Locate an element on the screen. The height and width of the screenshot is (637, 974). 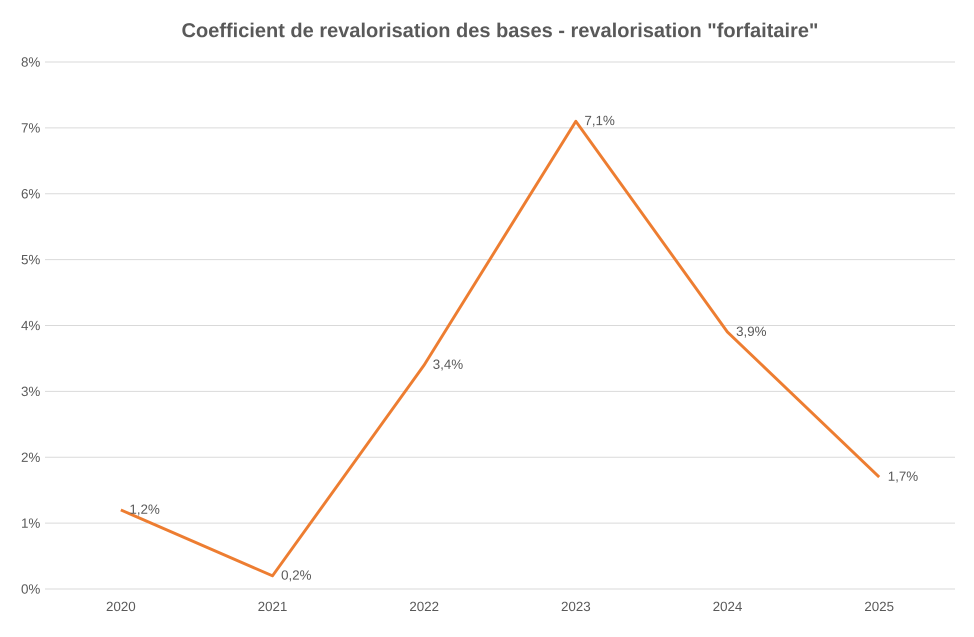
y-tick-label: 5% is located at coordinates (31, 259).